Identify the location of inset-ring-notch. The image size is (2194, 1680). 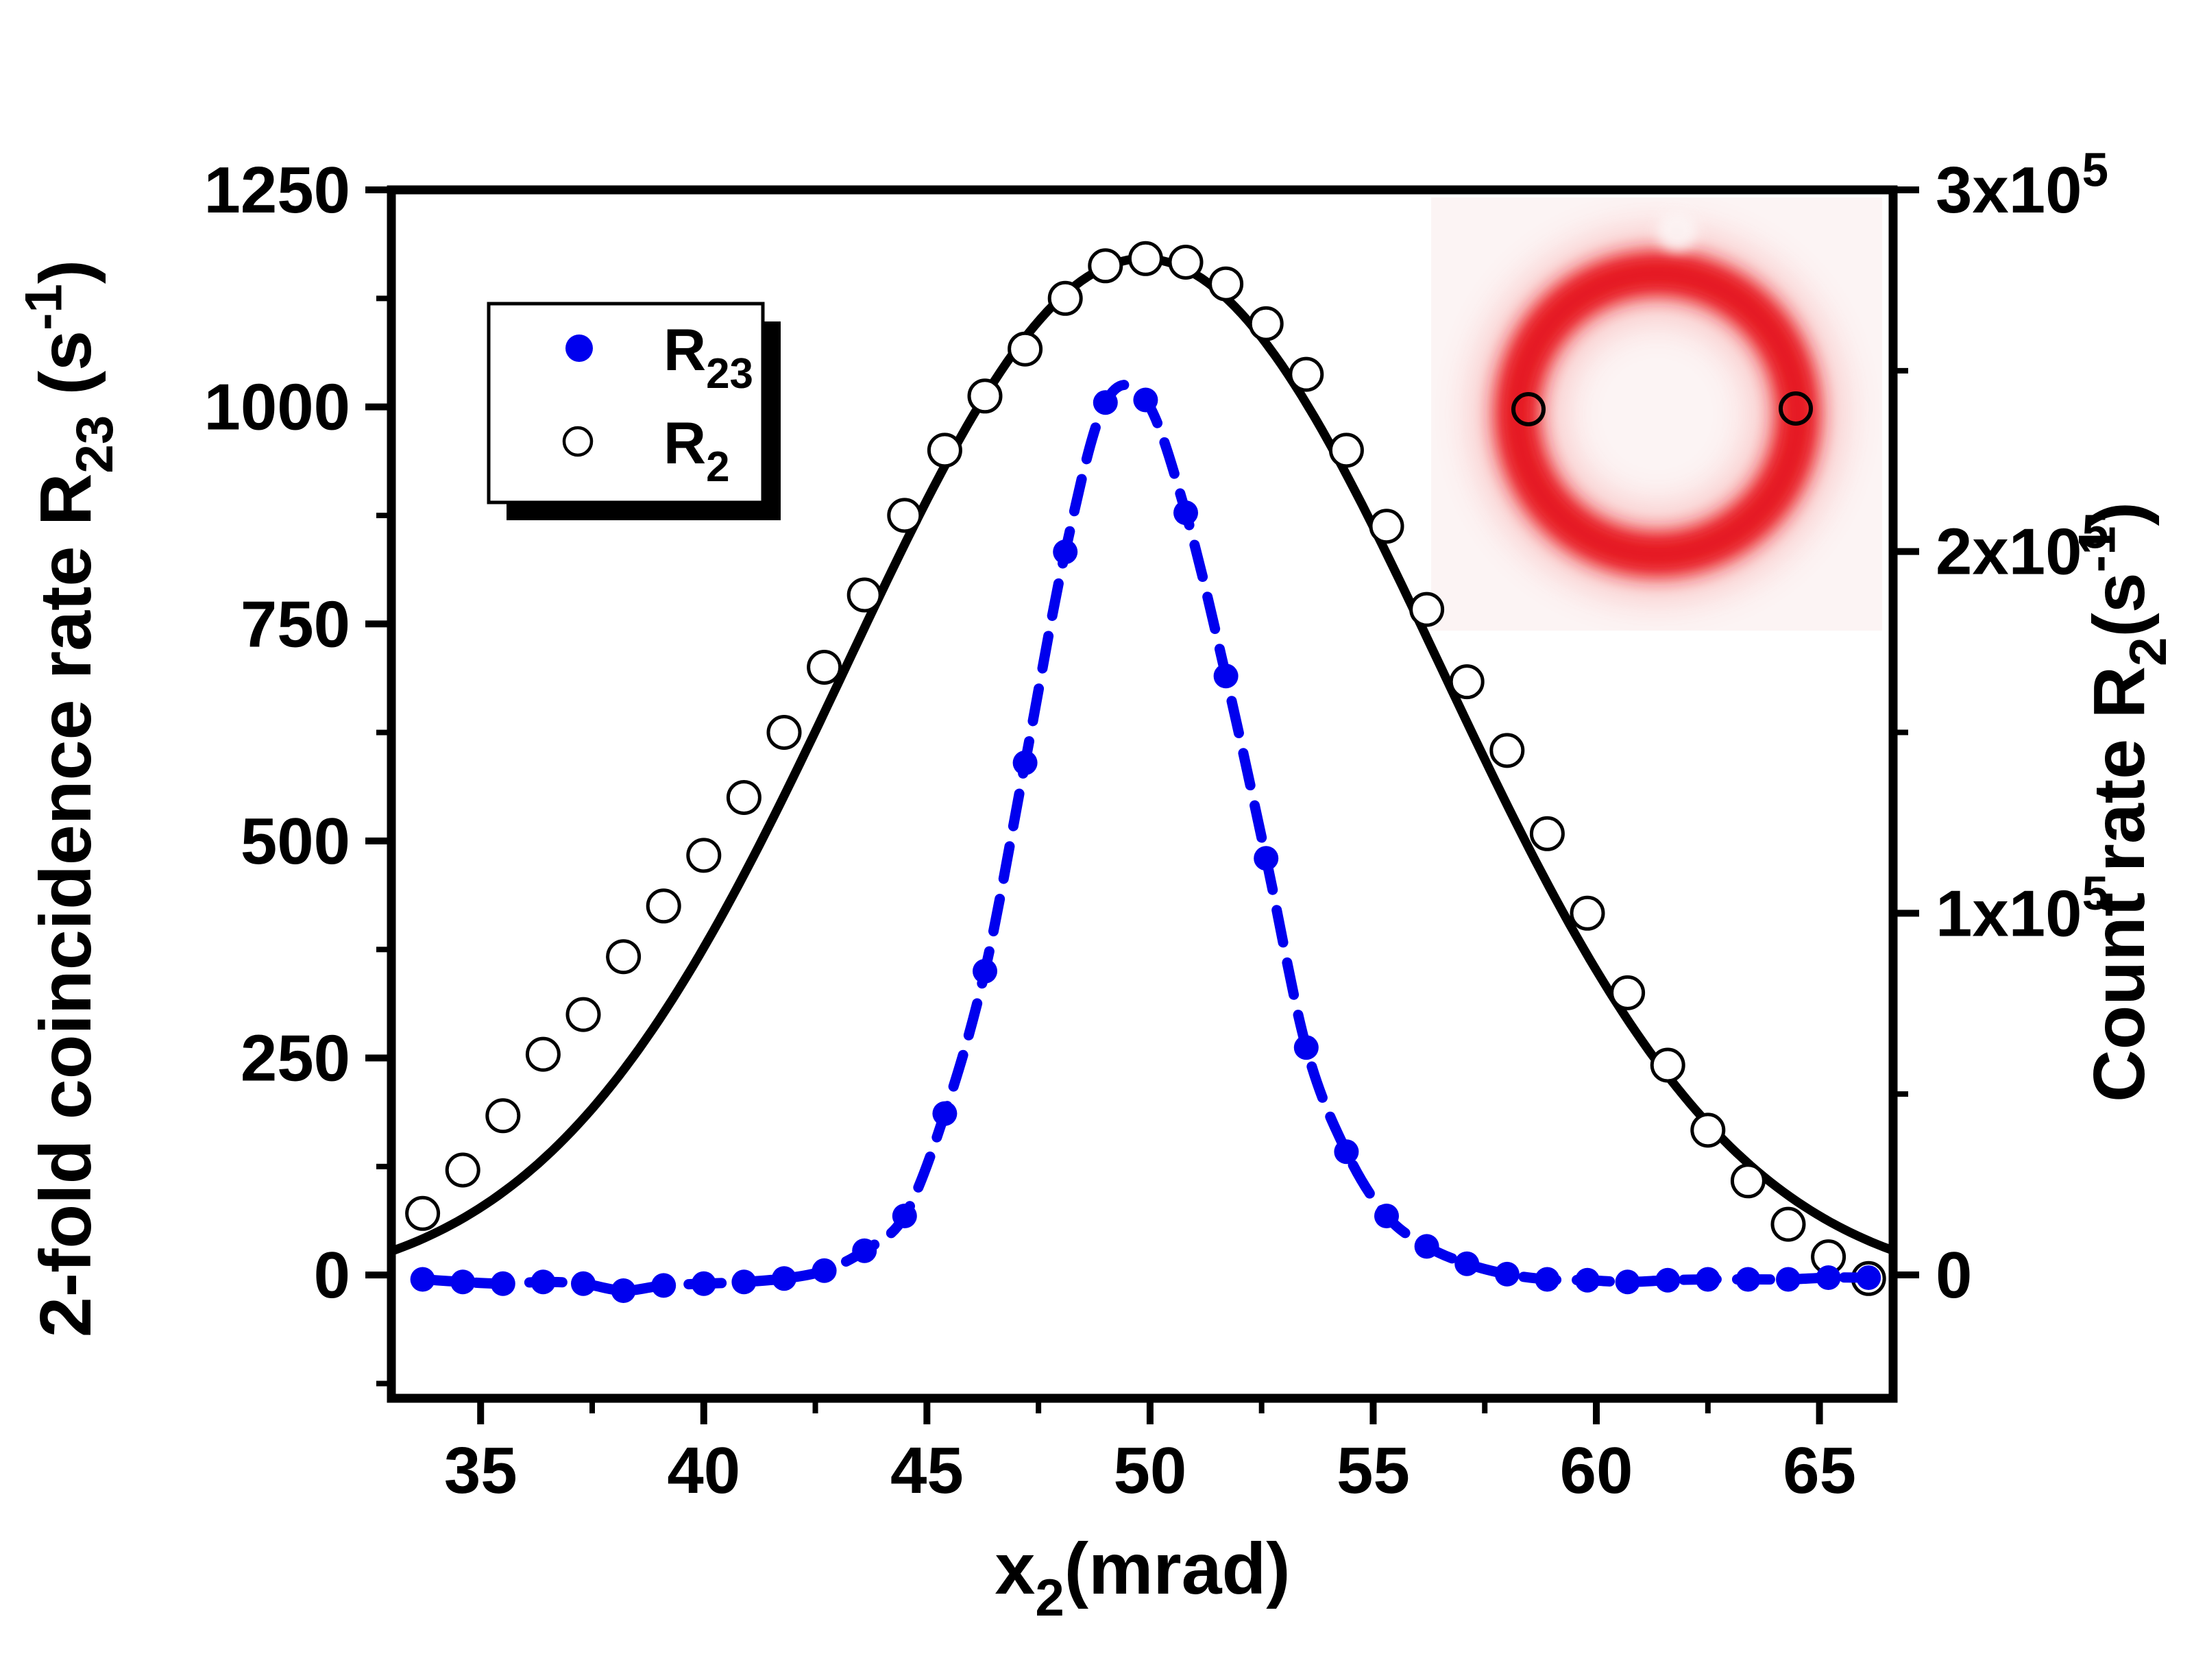
(1678, 230).